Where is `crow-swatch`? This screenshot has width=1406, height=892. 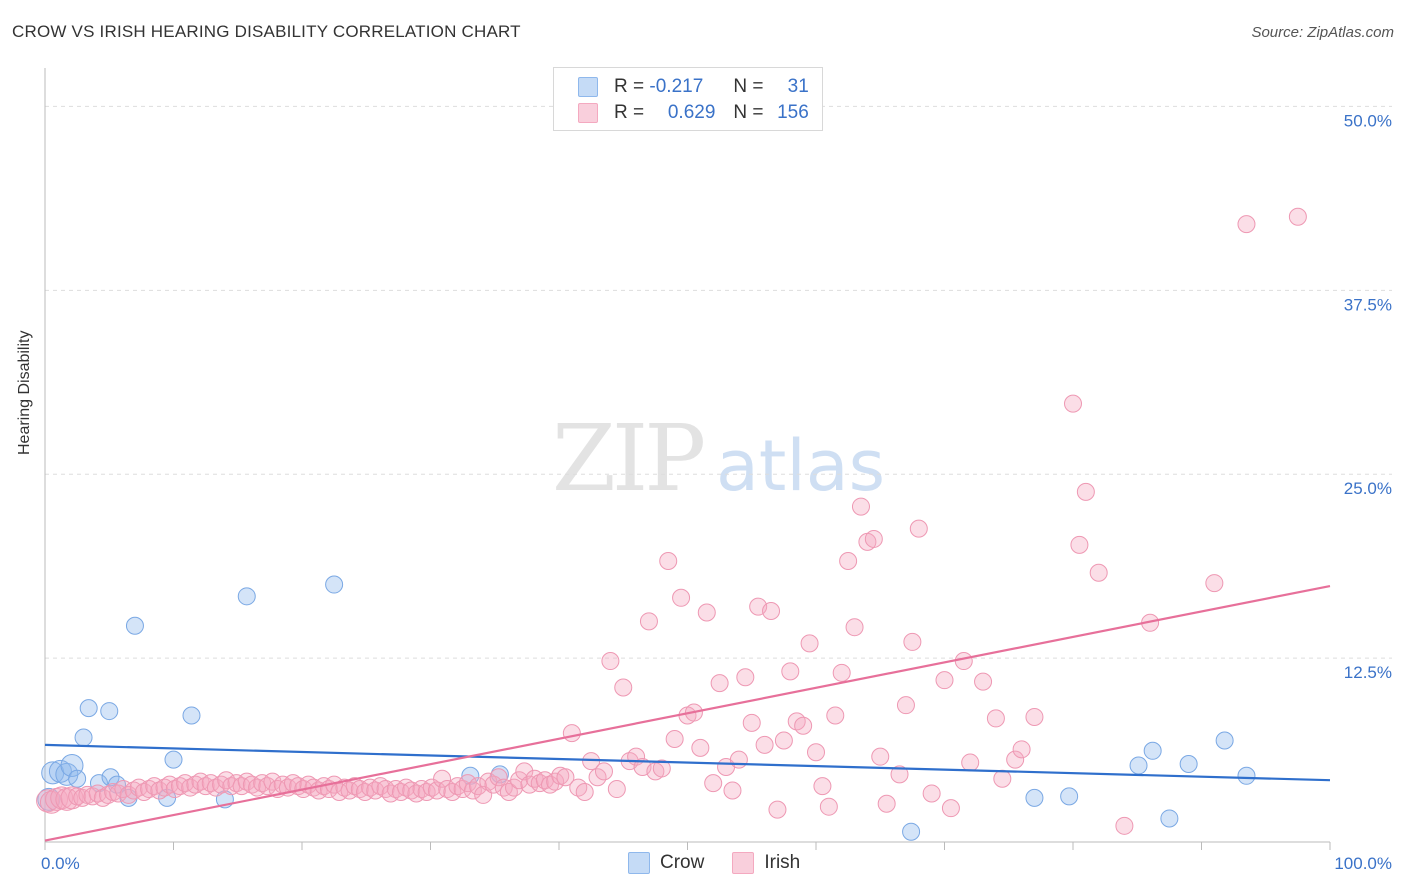
crow-swatch is located at coordinates (588, 87).